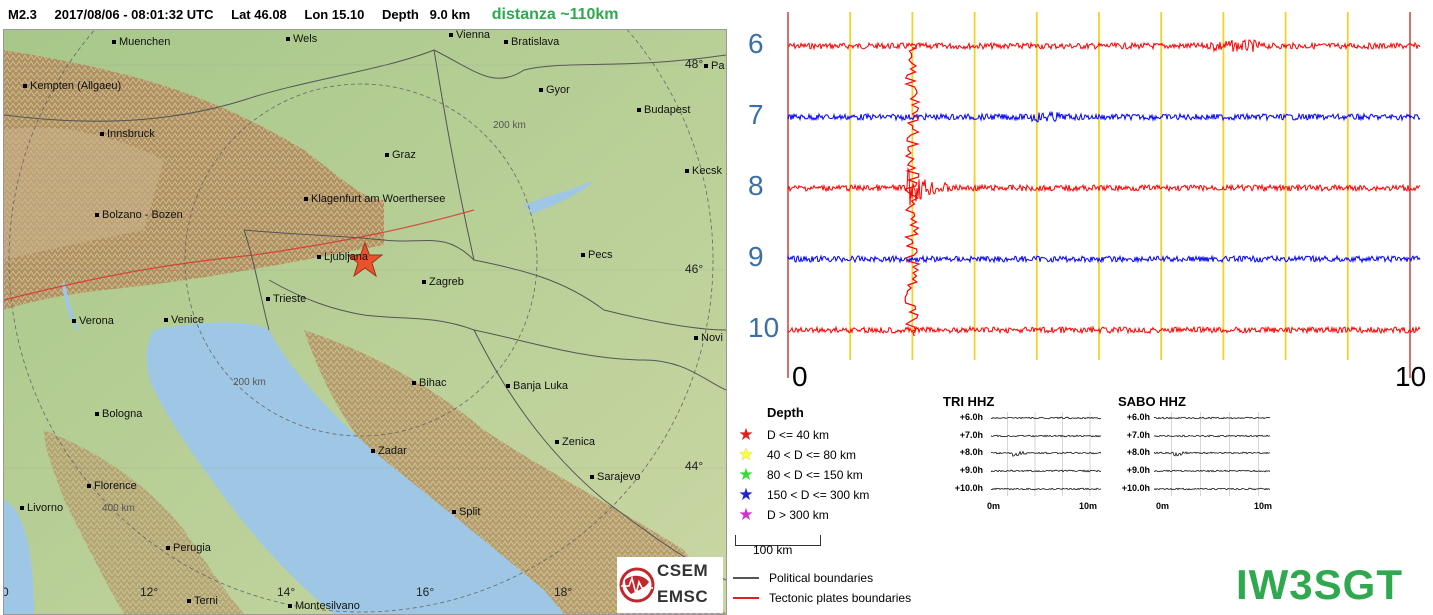 Image resolution: width=1433 pixels, height=615 pixels. What do you see at coordinates (708, 338) in the screenshot?
I see `city-label: Novi` at bounding box center [708, 338].